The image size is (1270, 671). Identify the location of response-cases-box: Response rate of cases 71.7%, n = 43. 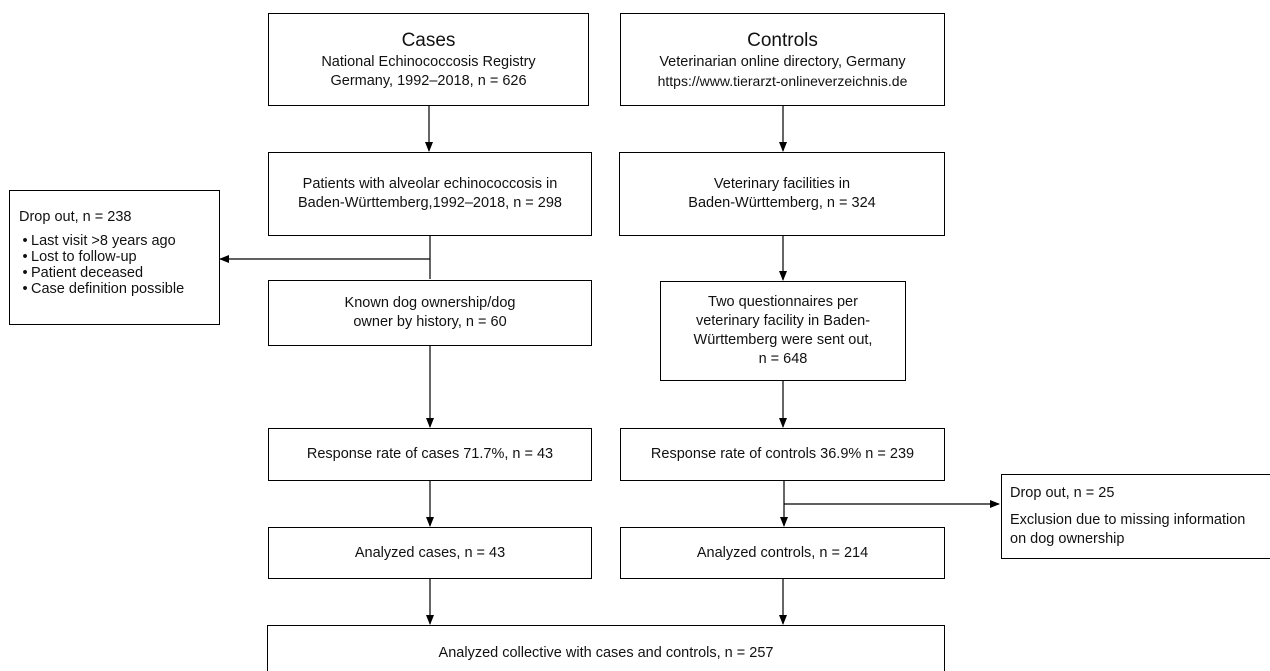
(430, 454).